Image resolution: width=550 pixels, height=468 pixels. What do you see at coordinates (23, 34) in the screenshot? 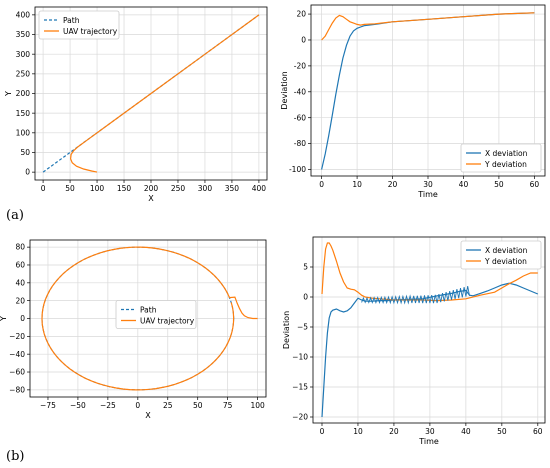
I see `y-tick-label: 350` at bounding box center [23, 34].